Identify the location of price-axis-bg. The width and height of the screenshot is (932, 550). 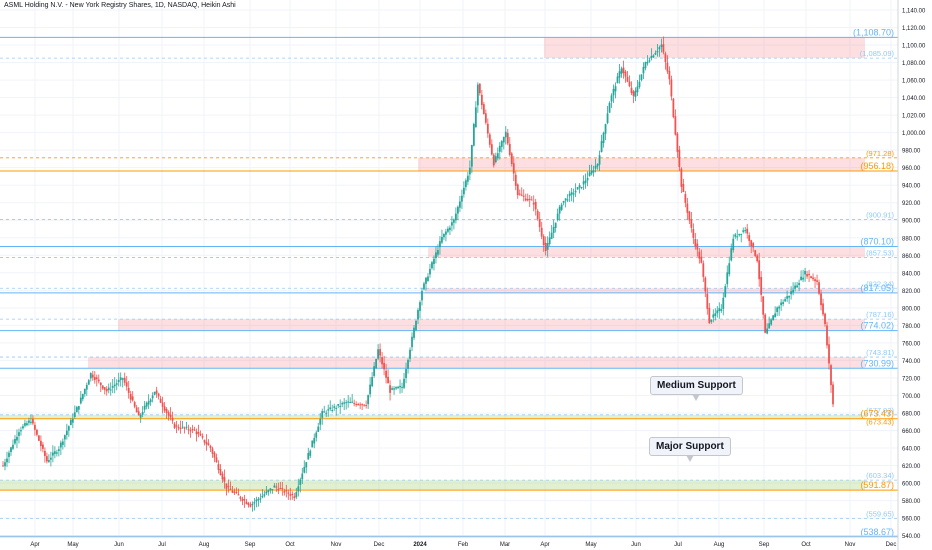
(915, 275).